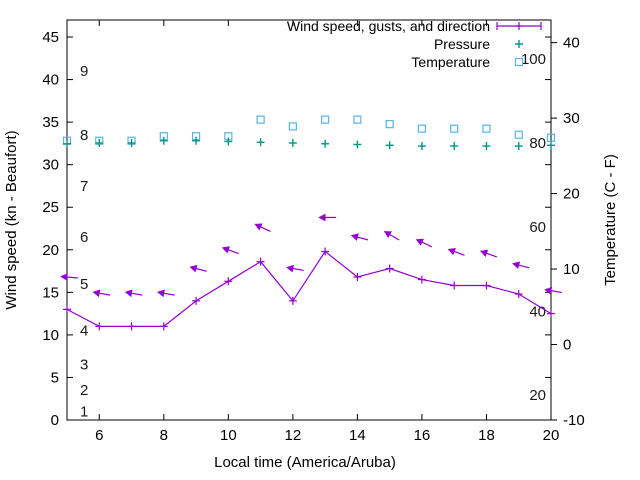  Describe the element at coordinates (84, 186) in the screenshot. I see `beaufort-scale-label: 7` at that location.